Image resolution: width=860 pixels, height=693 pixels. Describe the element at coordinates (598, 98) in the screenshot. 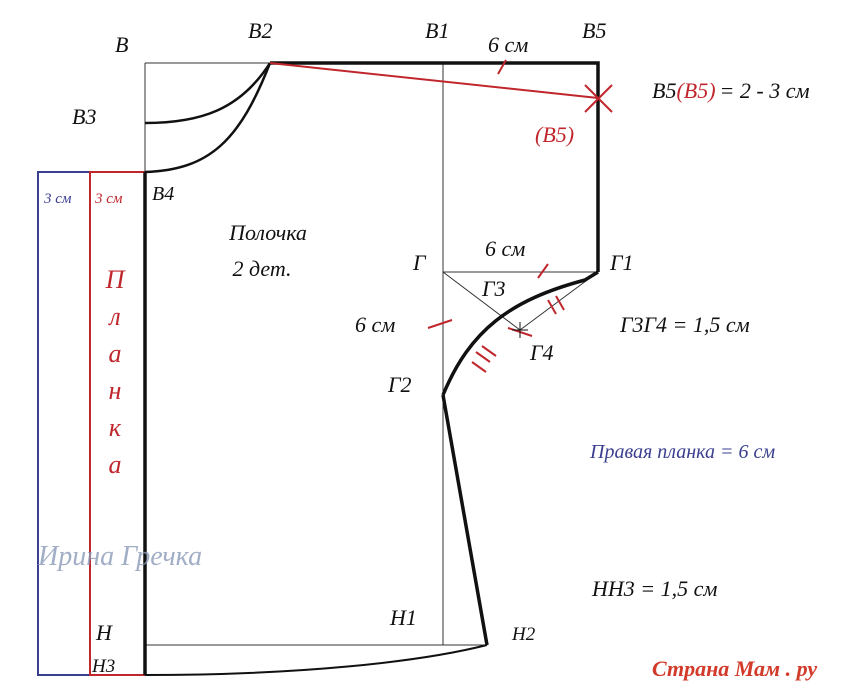

I see `cross-mark` at that location.